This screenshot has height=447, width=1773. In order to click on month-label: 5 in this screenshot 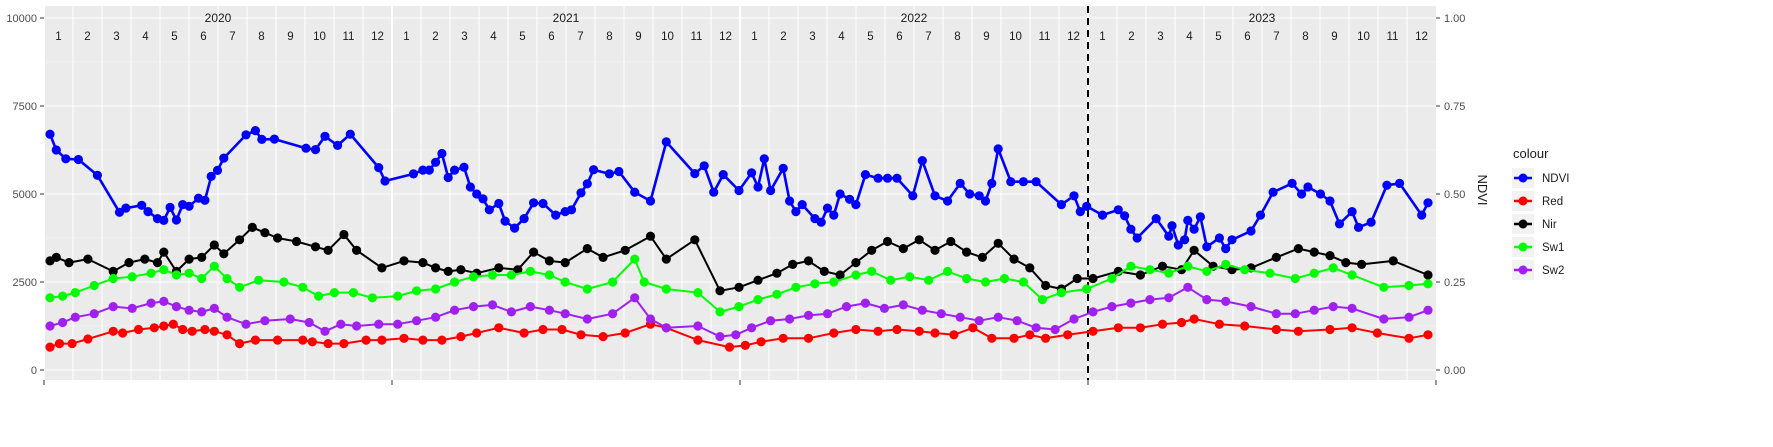, I will do `click(522, 37)`.